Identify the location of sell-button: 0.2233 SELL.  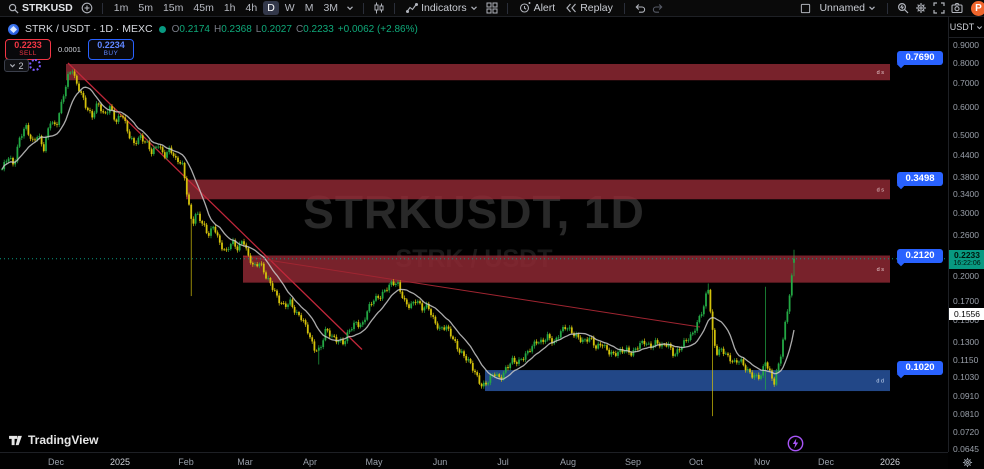
(28, 49).